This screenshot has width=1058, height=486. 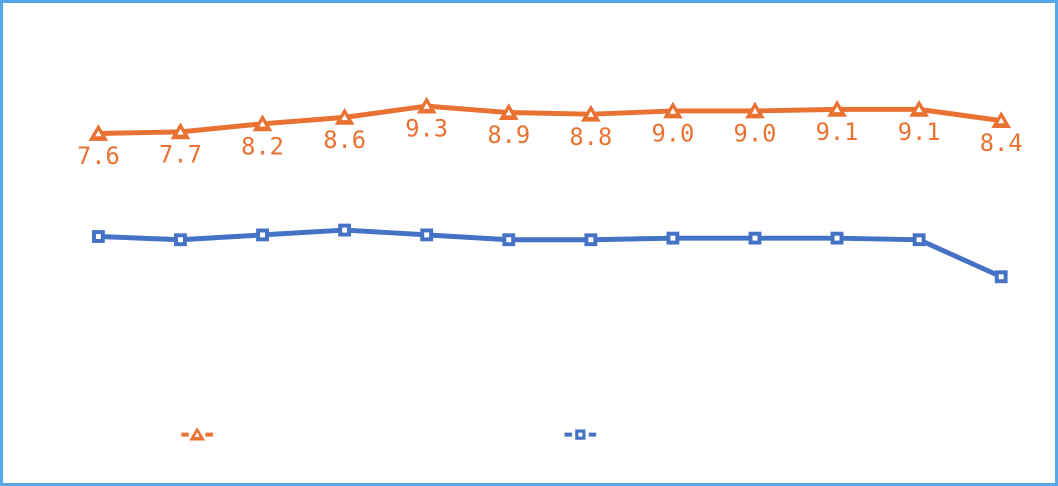 I want to click on series-1-orange-marker-6-inner, so click(x=508, y=112).